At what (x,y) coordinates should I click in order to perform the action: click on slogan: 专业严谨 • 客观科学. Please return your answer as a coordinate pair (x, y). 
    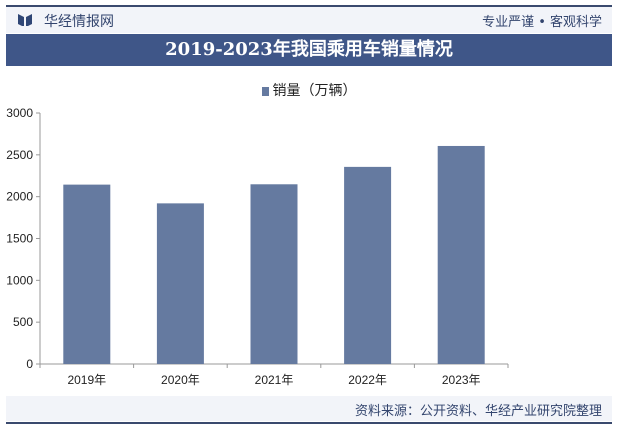
    Looking at the image, I should click on (542, 22).